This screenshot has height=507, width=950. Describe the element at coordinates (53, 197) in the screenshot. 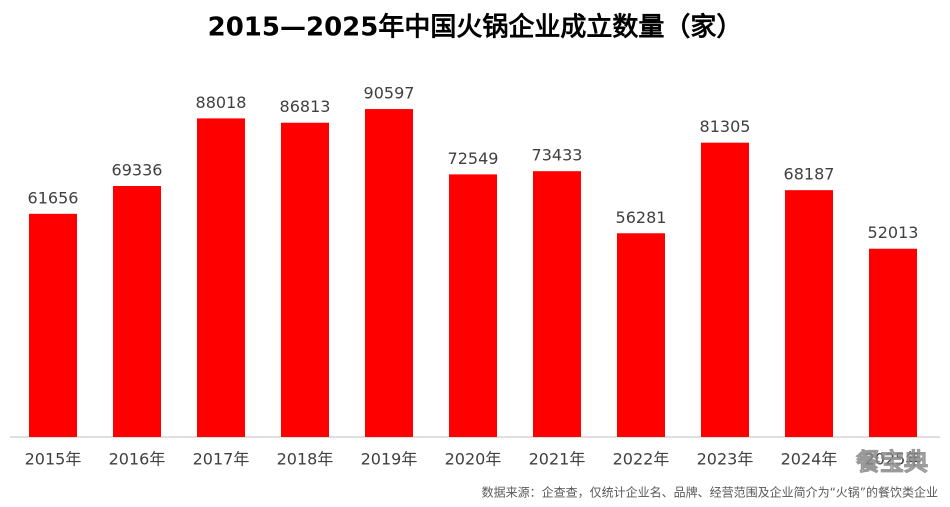

I see `data-label: 61656` at that location.